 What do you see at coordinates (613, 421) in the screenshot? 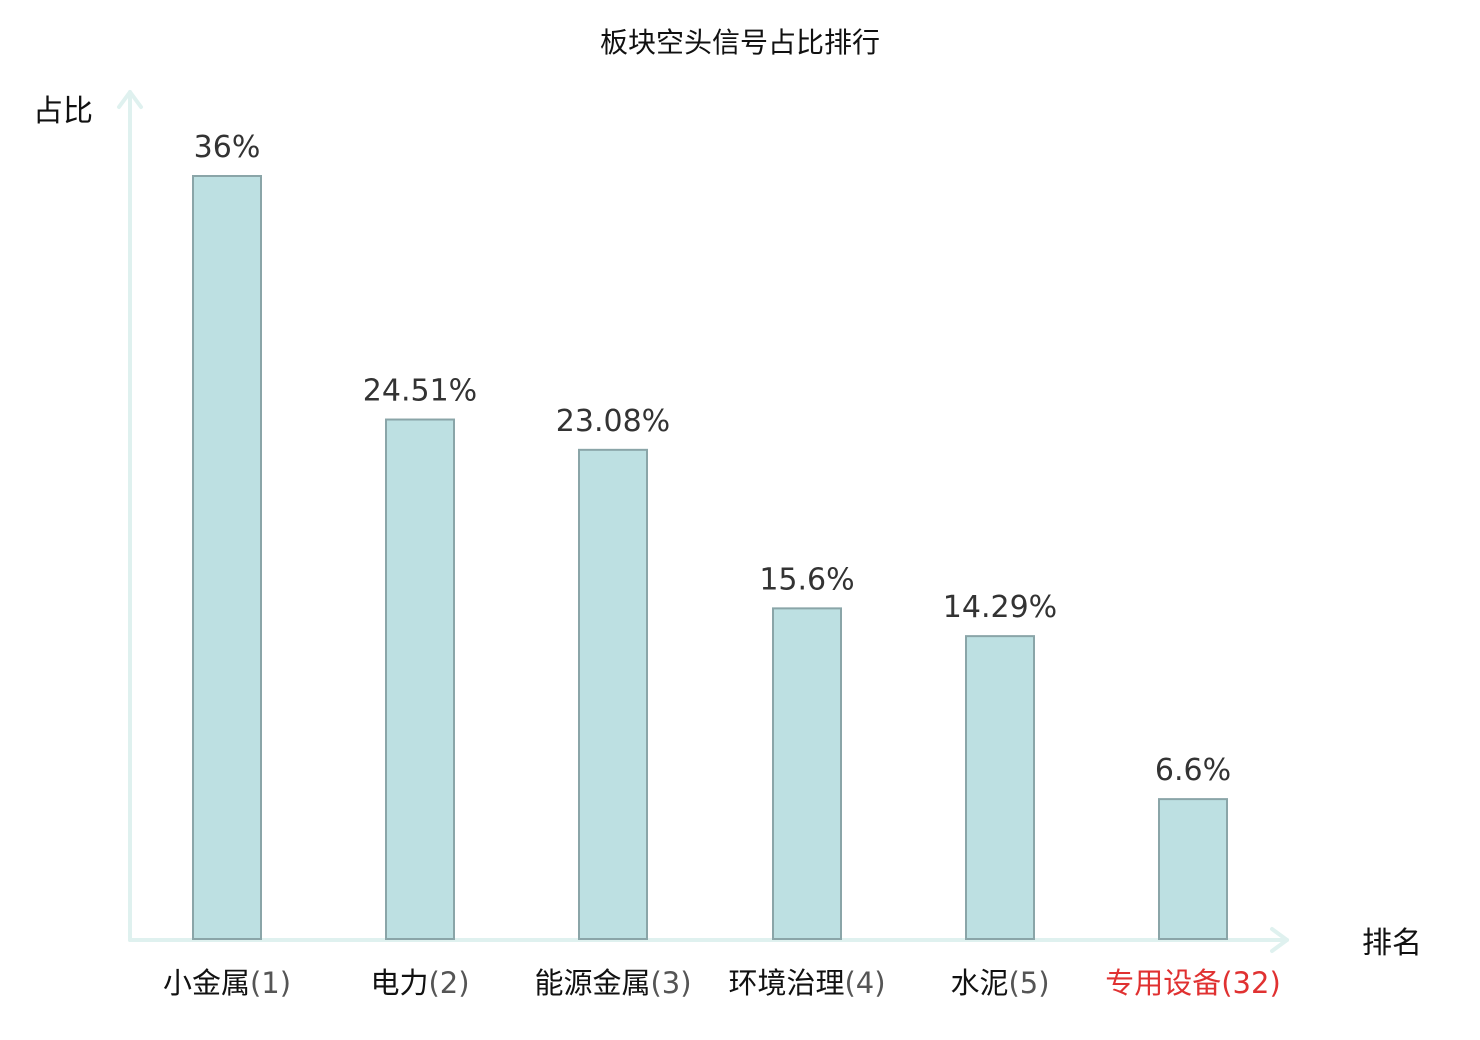
I see `value-label-3: 23.08%` at bounding box center [613, 421].